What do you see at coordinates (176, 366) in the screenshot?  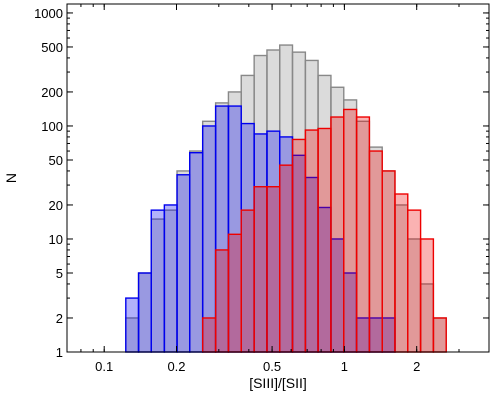 I see `x-tick-label: 0.2` at bounding box center [176, 366].